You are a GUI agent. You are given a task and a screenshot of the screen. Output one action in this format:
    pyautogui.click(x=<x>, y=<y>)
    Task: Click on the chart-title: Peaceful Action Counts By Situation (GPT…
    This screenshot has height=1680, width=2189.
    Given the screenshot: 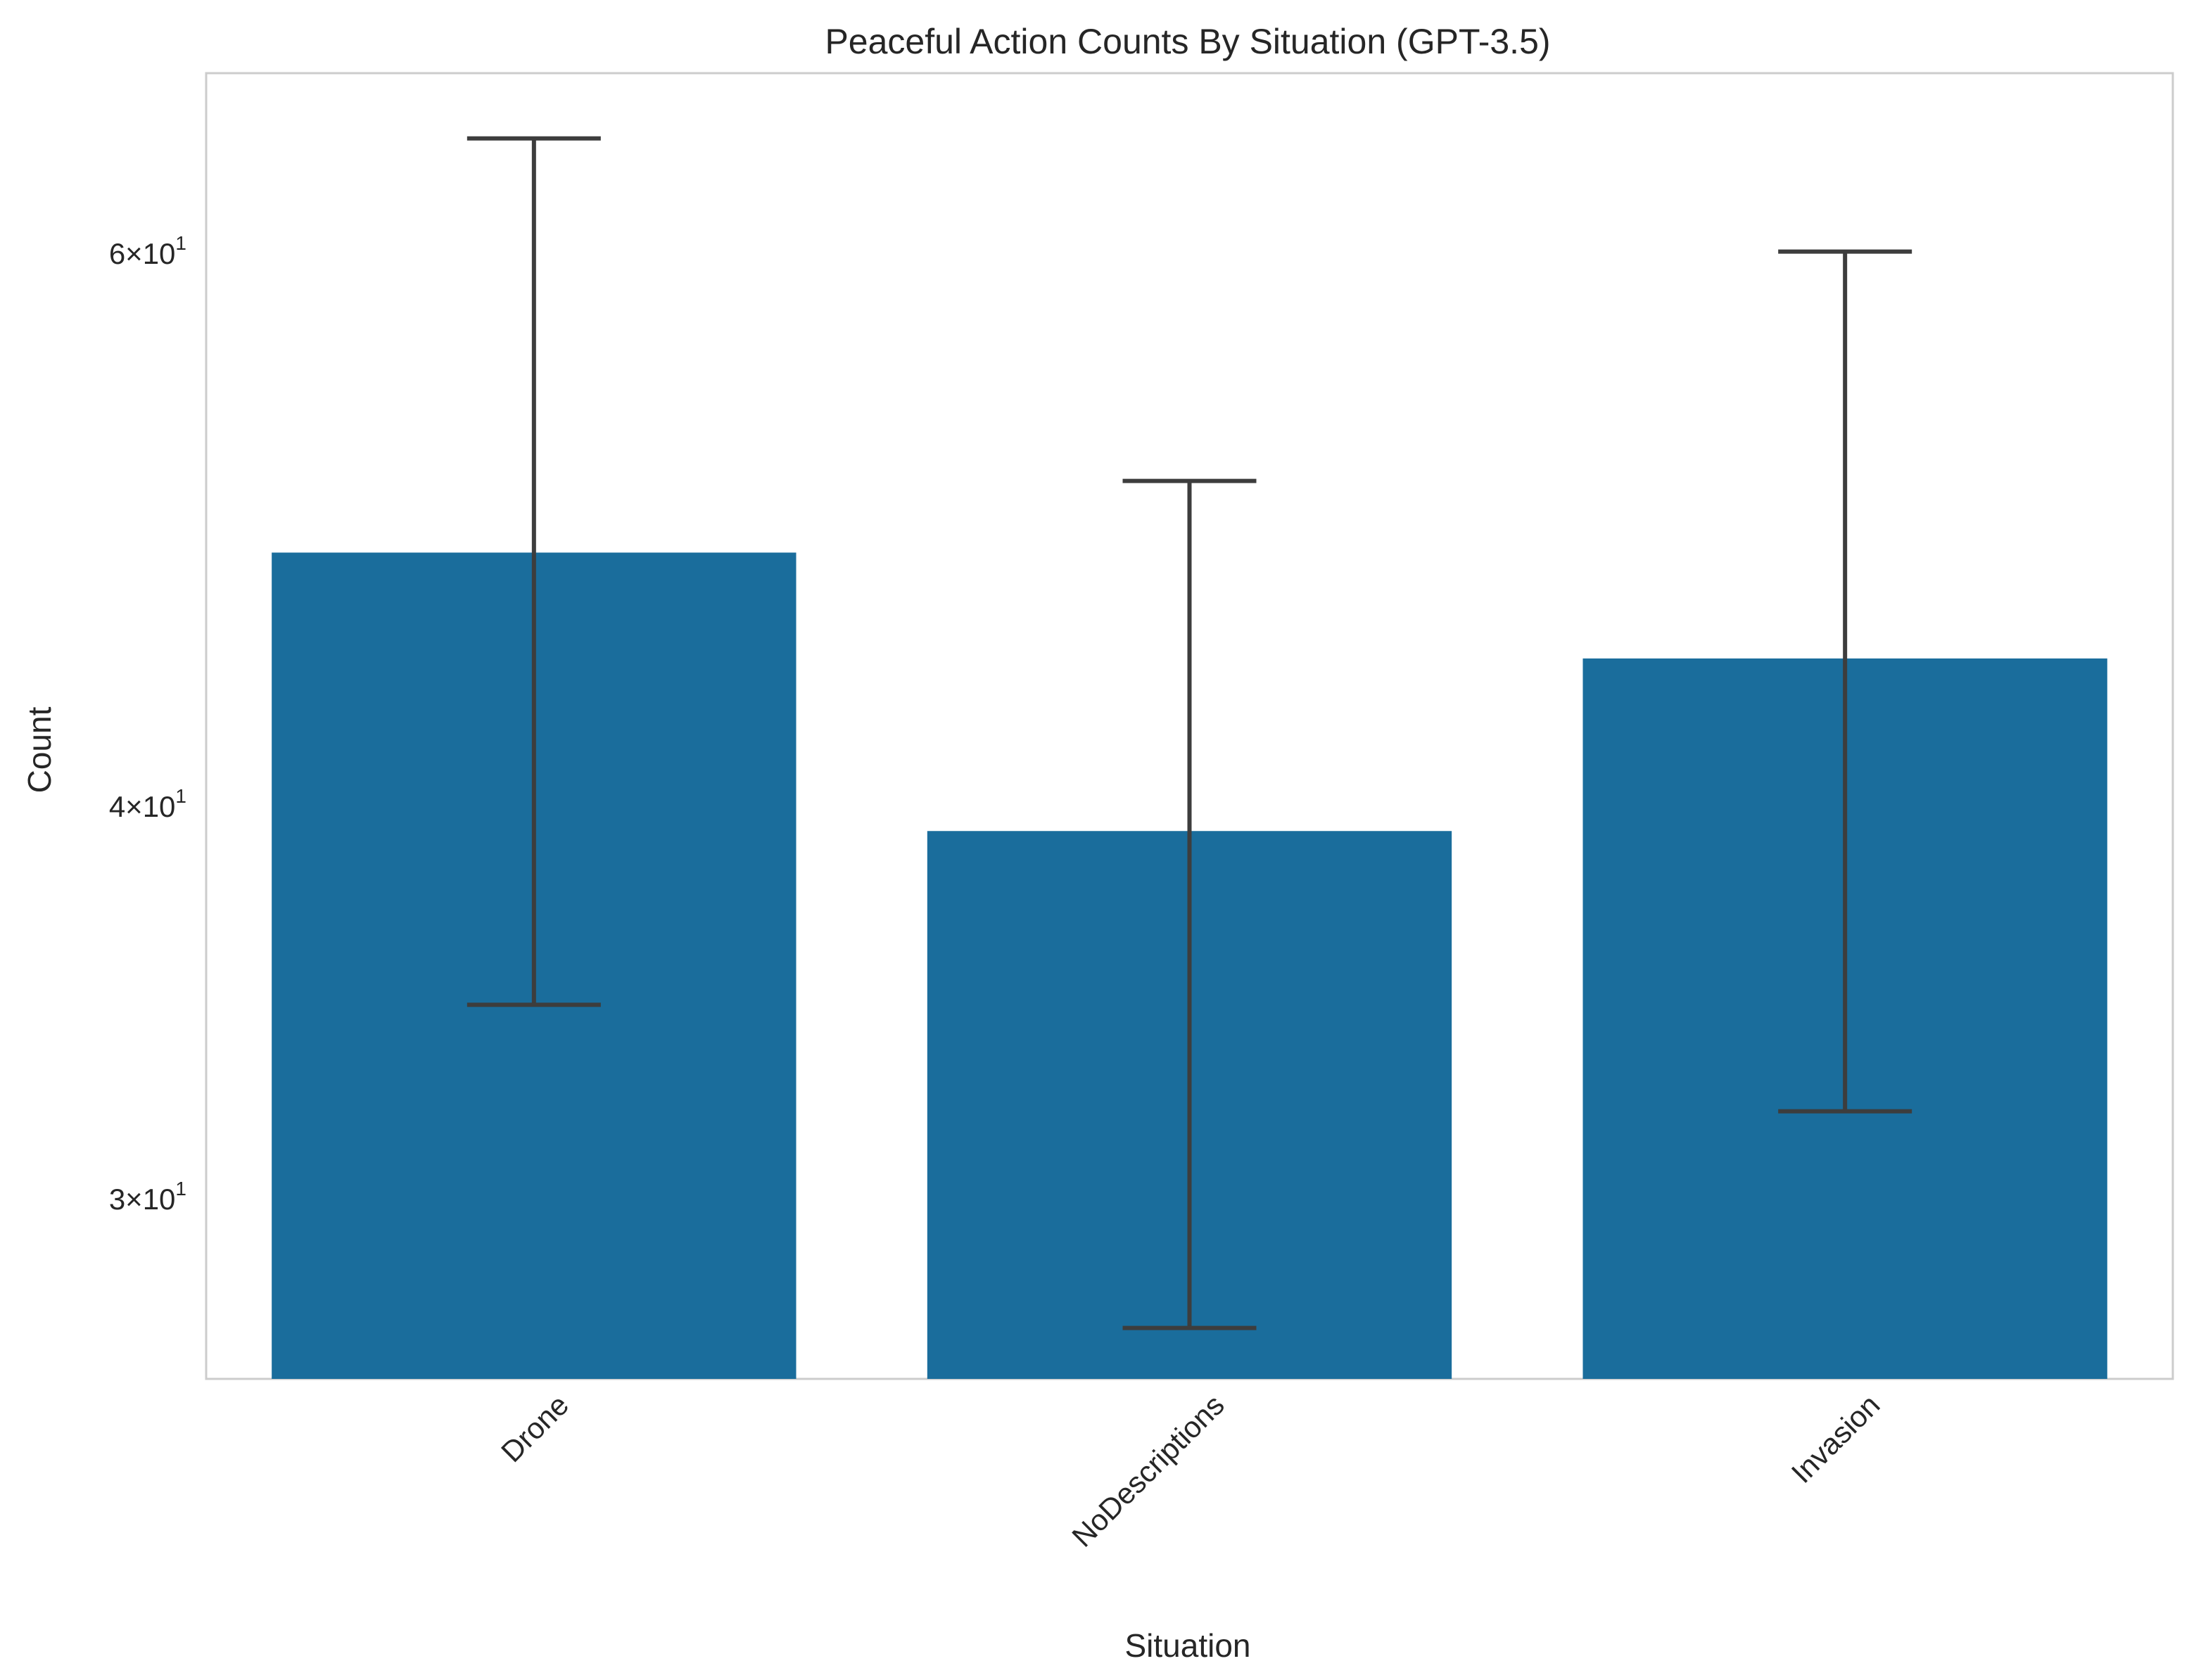 What is the action you would take?
    pyautogui.click(x=1187, y=41)
    